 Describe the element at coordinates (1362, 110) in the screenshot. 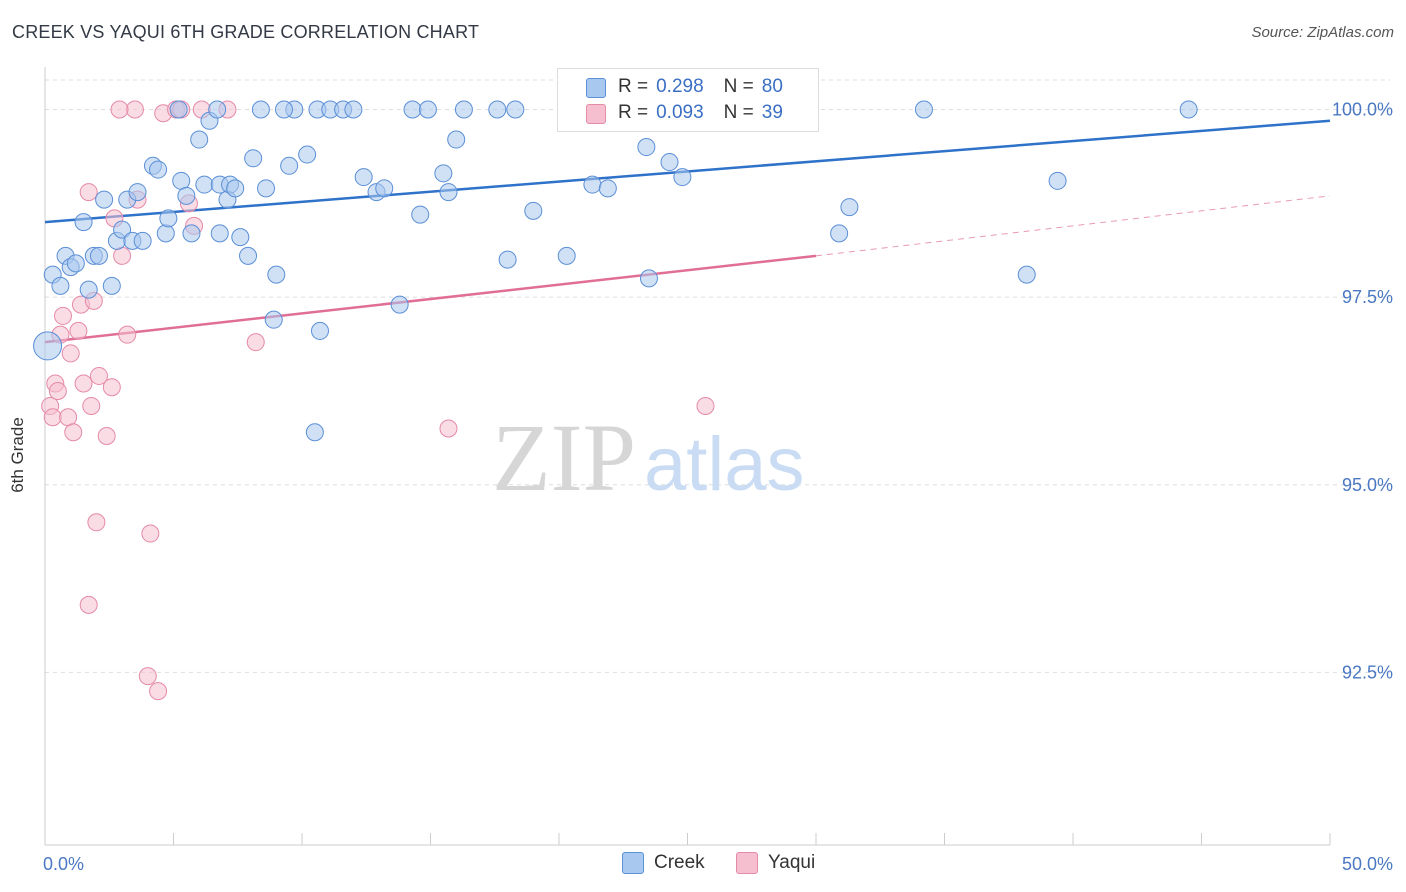

I see `y-tick-label: 100.0%` at that location.